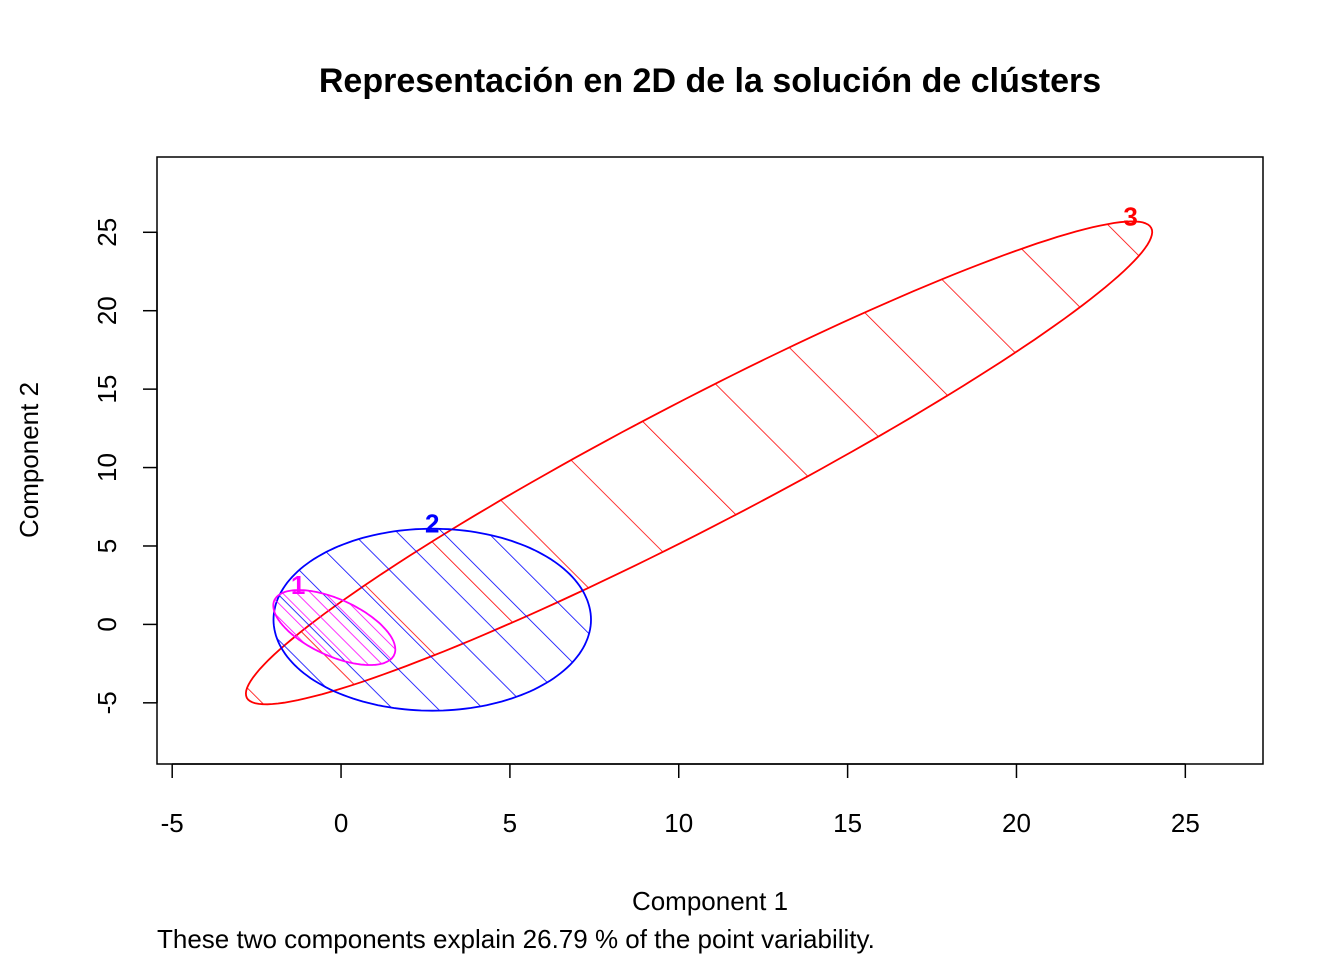  I want to click on x-axis: -5 0 5 10 15 20 25, so click(680, 800).